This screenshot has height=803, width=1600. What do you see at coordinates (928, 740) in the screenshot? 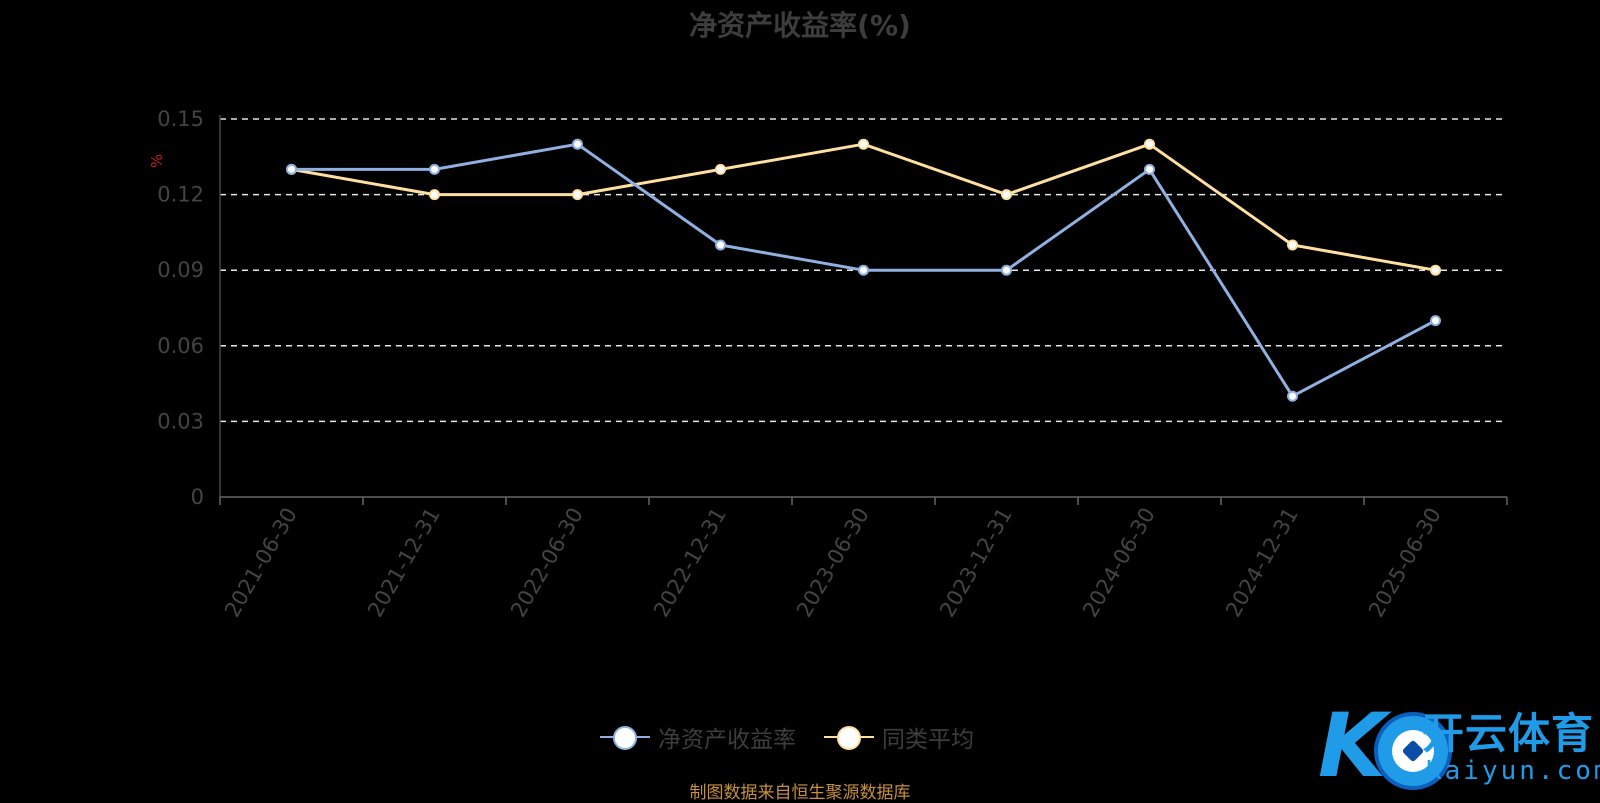
I see `legend-peer-average-label: 同类平均` at bounding box center [928, 740].